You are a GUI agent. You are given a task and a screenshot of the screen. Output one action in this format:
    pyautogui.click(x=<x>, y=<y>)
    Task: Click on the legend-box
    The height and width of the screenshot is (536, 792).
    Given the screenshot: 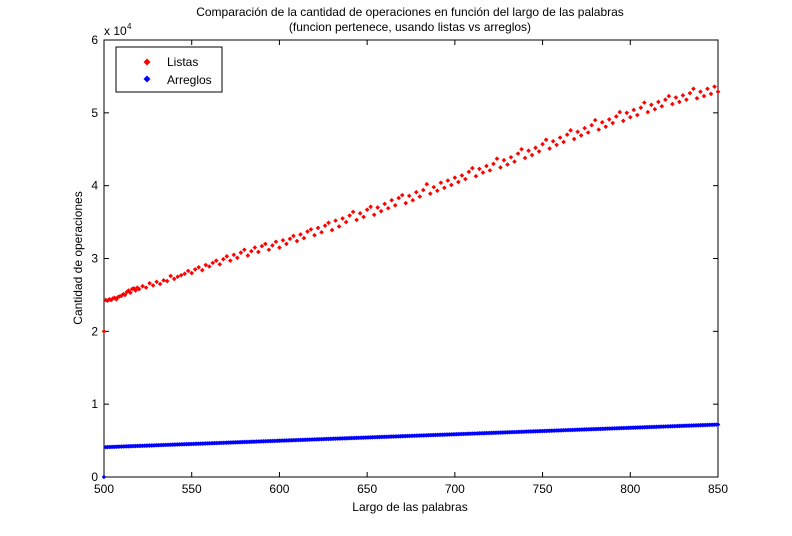 What is the action you would take?
    pyautogui.click(x=169, y=69)
    